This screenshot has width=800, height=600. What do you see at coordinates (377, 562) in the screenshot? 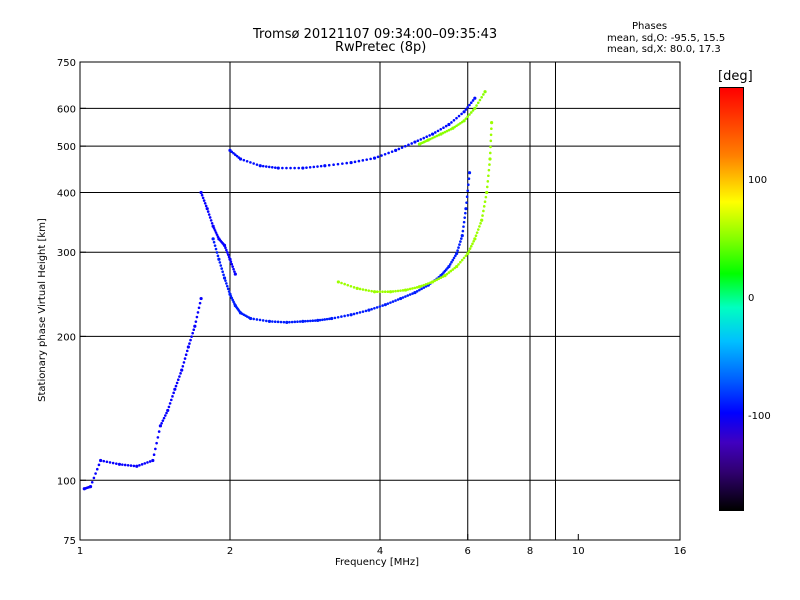
I see `x-axis-label: Frequency [MHz]` at bounding box center [377, 562].